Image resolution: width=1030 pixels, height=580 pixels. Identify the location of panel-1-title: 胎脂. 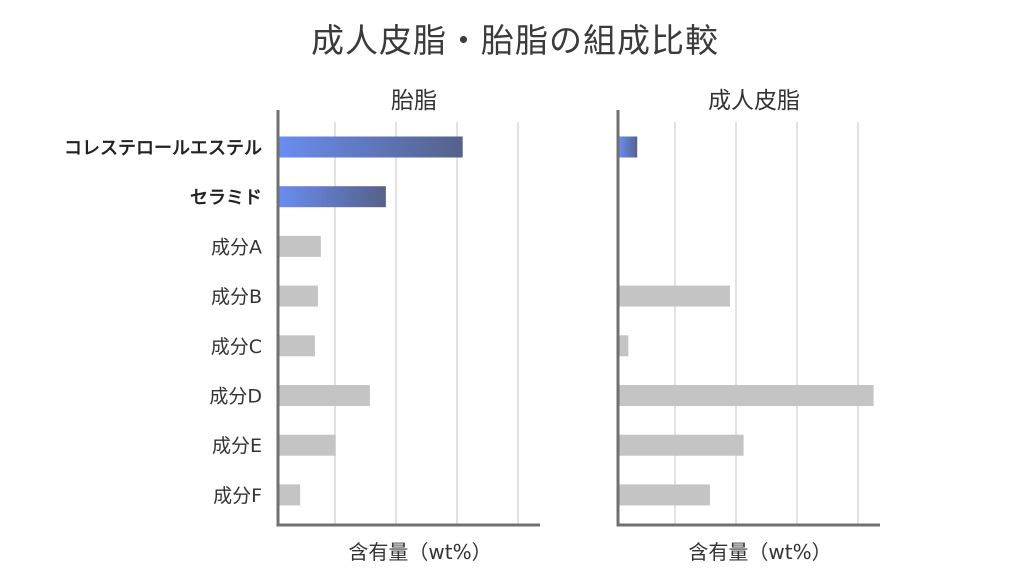
(414, 101).